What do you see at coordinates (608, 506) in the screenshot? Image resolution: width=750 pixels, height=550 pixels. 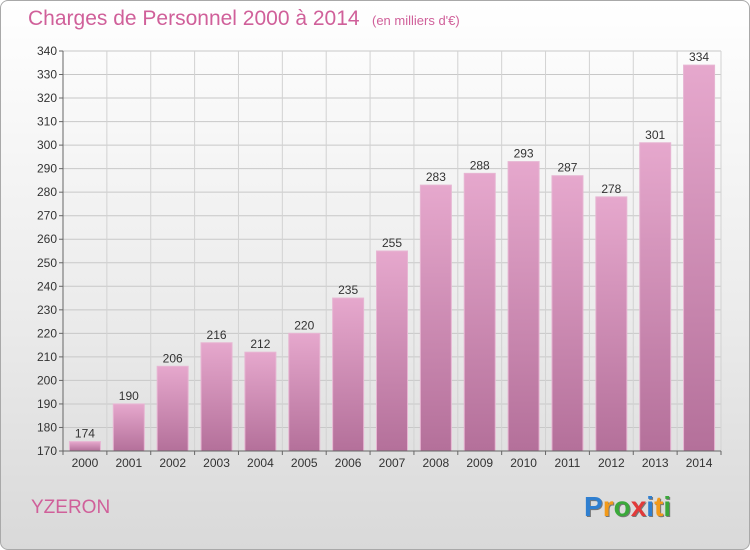 I see `logo-letter: r` at bounding box center [608, 506].